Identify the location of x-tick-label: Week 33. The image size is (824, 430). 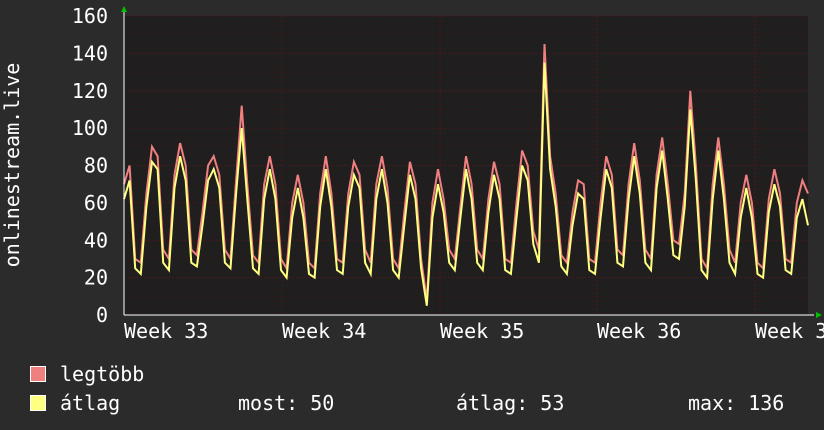
(166, 331).